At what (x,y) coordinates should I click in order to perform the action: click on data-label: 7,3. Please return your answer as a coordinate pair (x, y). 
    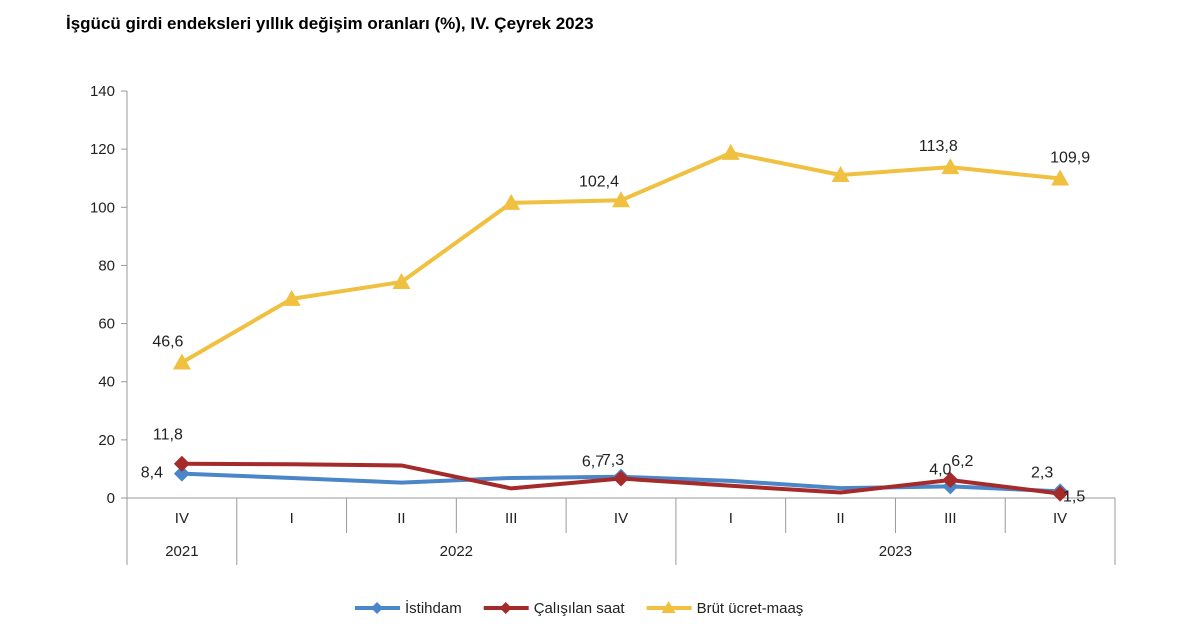
    Looking at the image, I should click on (613, 460).